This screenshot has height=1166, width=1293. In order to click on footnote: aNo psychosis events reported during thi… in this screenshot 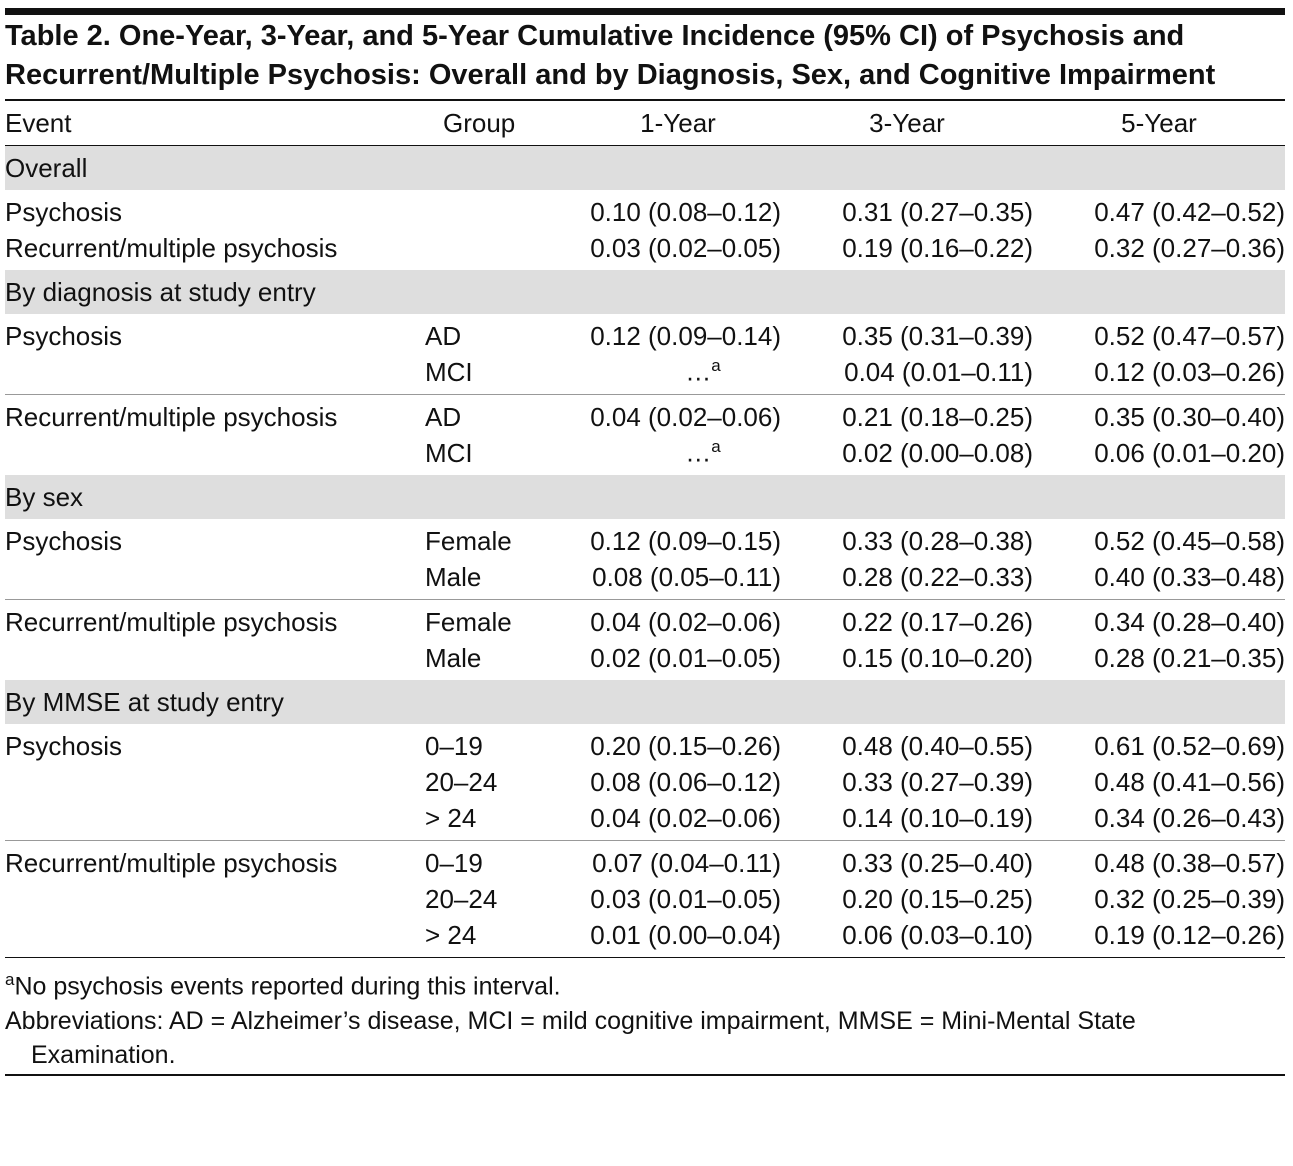, I will do `click(645, 983)`.